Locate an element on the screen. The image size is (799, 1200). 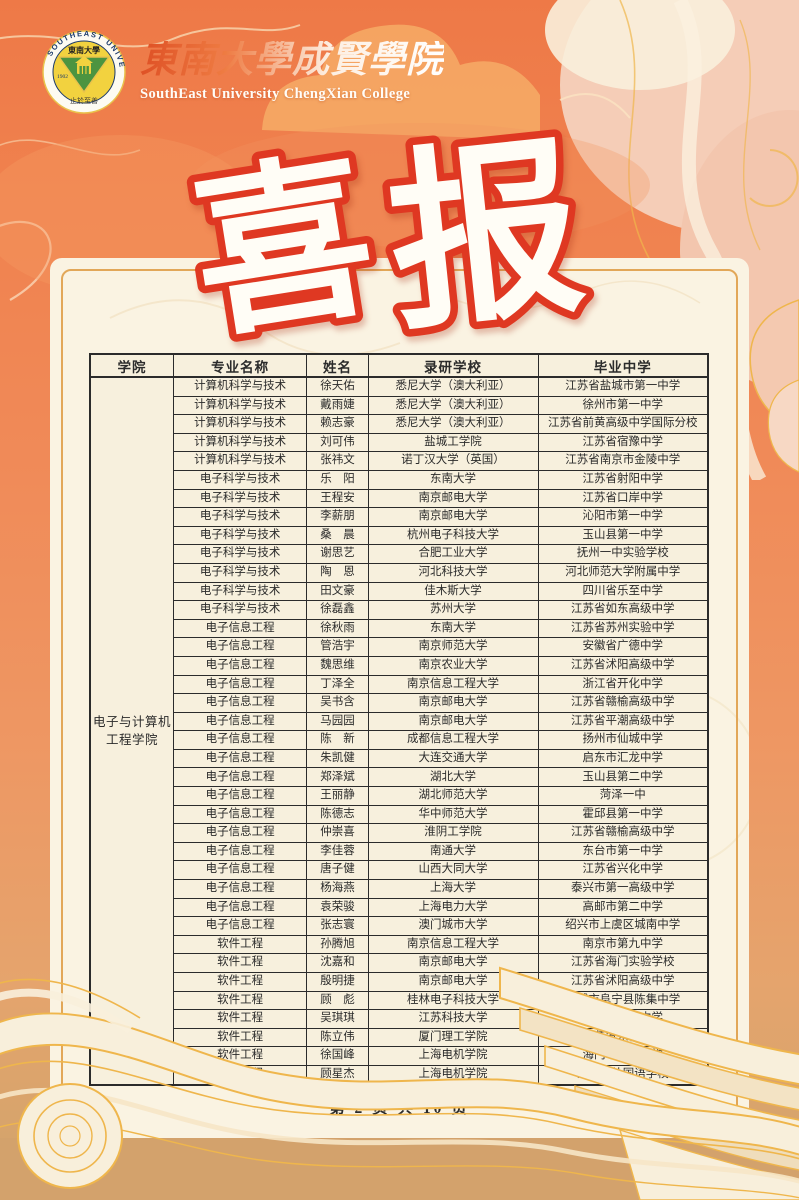
cell-name: 朱凯健 is located at coordinates (337, 758).